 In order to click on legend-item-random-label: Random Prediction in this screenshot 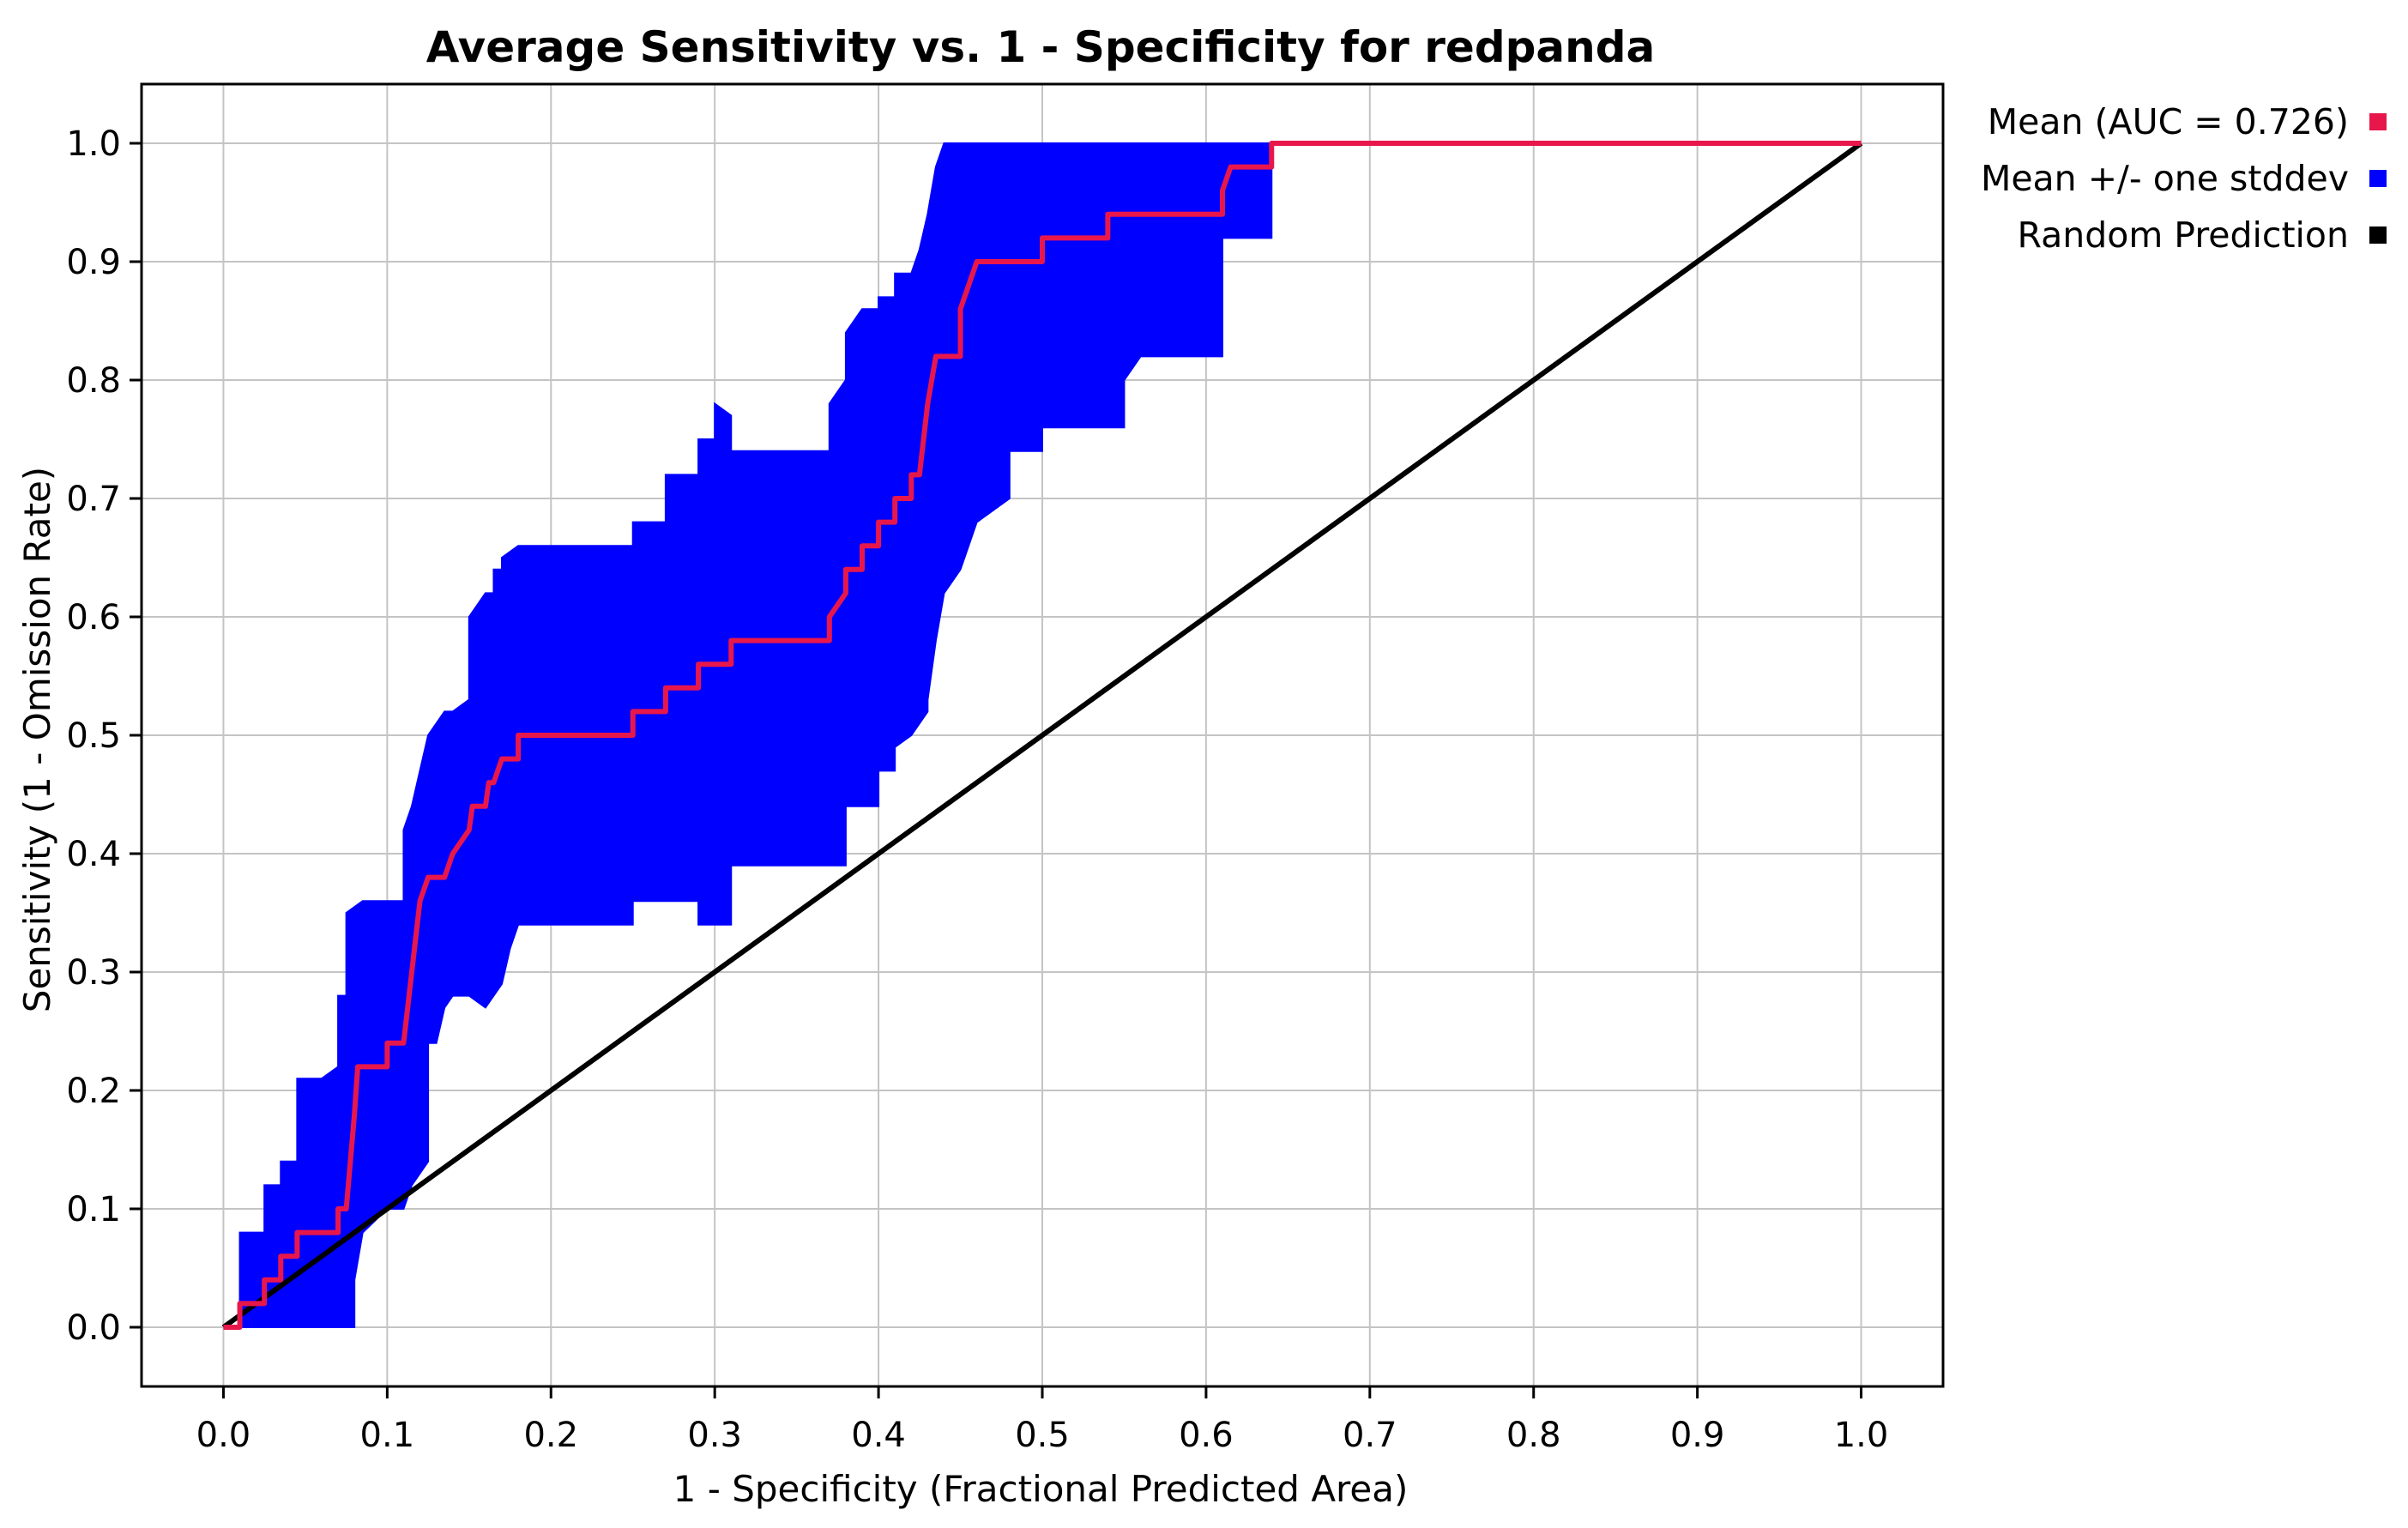, I will do `click(2183, 235)`.